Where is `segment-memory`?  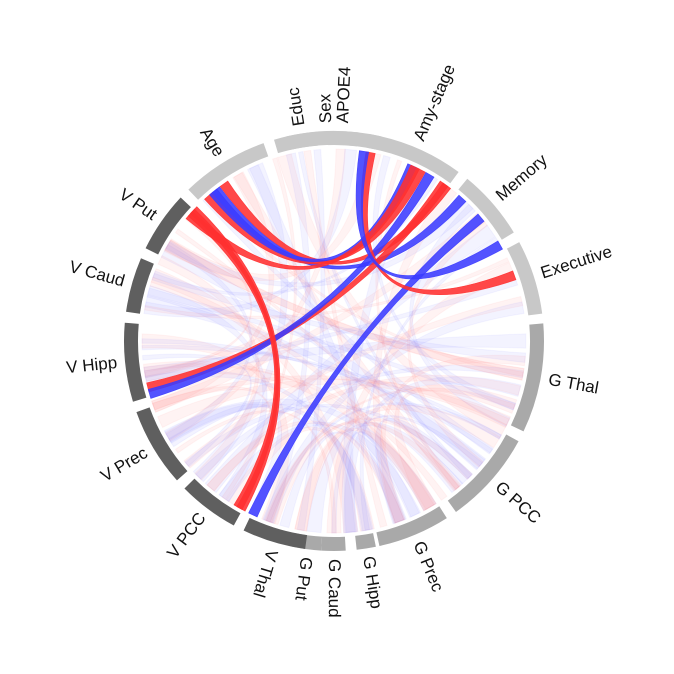
segment-memory is located at coordinates (486, 209).